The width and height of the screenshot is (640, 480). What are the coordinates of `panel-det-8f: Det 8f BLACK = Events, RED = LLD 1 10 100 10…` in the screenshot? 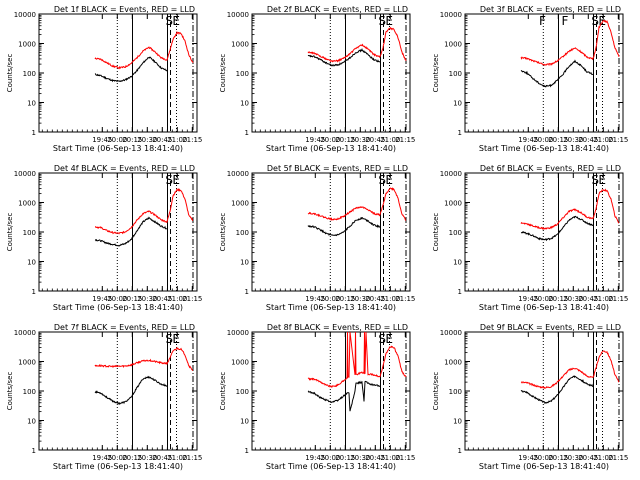 It's located at (317, 397).